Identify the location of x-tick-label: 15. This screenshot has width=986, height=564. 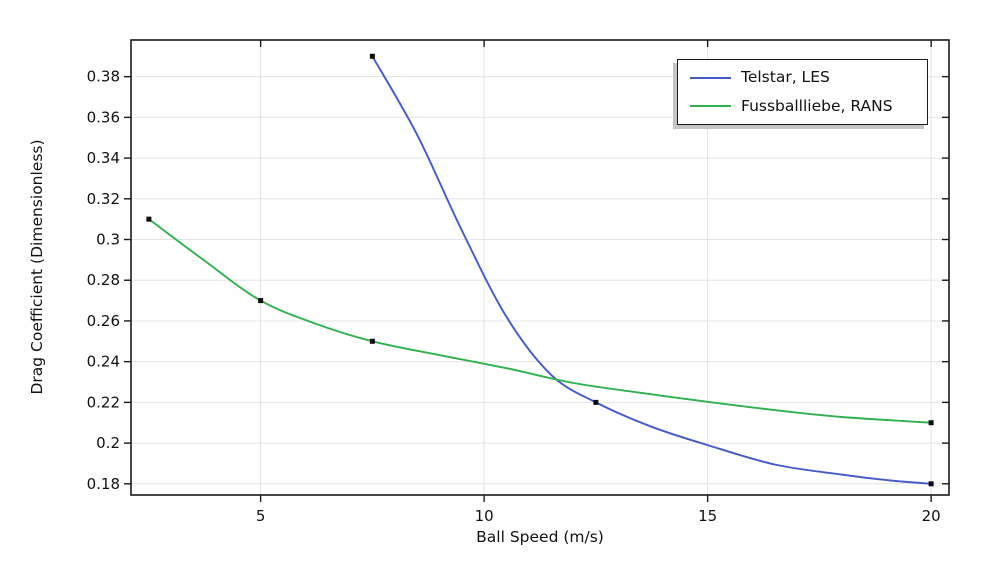
(707, 516).